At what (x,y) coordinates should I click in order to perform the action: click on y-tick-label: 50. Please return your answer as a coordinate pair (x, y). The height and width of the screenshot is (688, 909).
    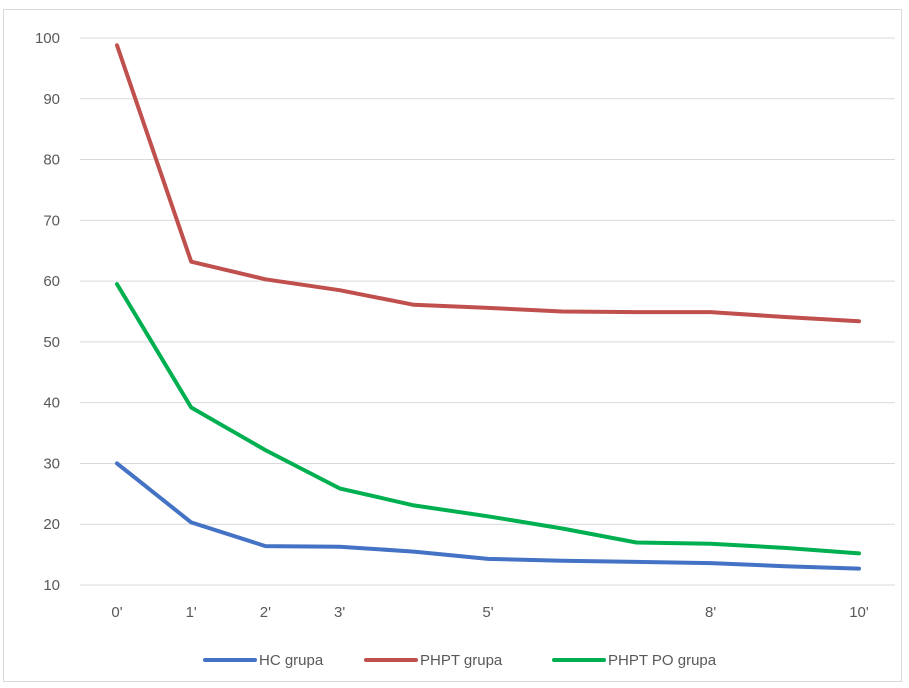
    Looking at the image, I should click on (51, 342).